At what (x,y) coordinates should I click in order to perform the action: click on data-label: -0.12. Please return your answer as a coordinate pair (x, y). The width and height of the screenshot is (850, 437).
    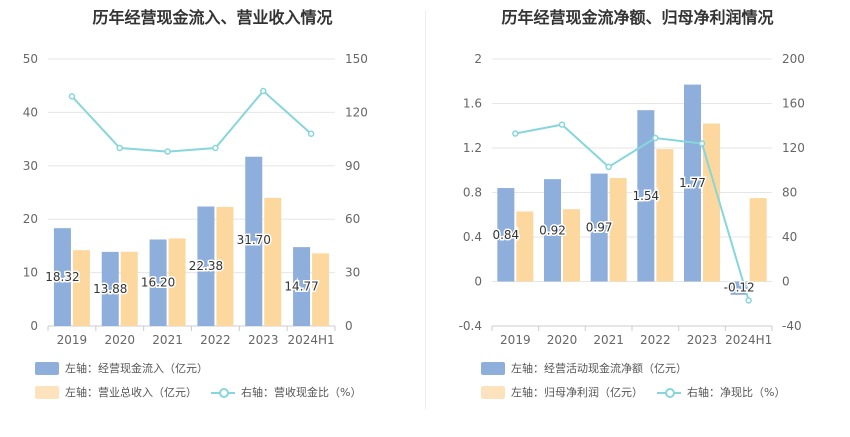
    Looking at the image, I should click on (739, 288).